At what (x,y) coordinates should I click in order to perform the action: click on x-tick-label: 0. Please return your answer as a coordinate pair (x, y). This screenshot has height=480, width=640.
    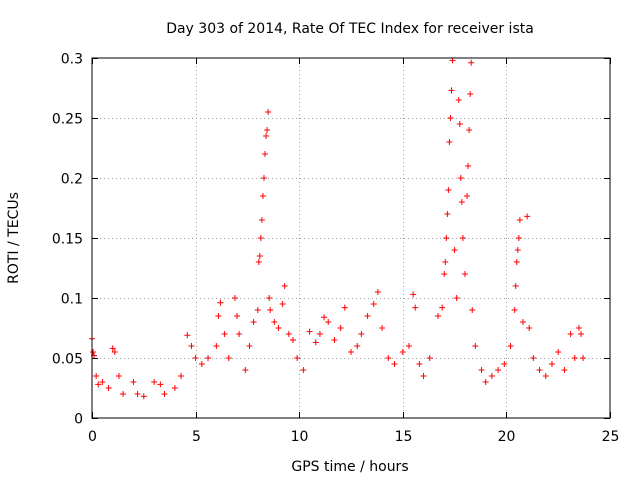
    Looking at the image, I should click on (92, 437).